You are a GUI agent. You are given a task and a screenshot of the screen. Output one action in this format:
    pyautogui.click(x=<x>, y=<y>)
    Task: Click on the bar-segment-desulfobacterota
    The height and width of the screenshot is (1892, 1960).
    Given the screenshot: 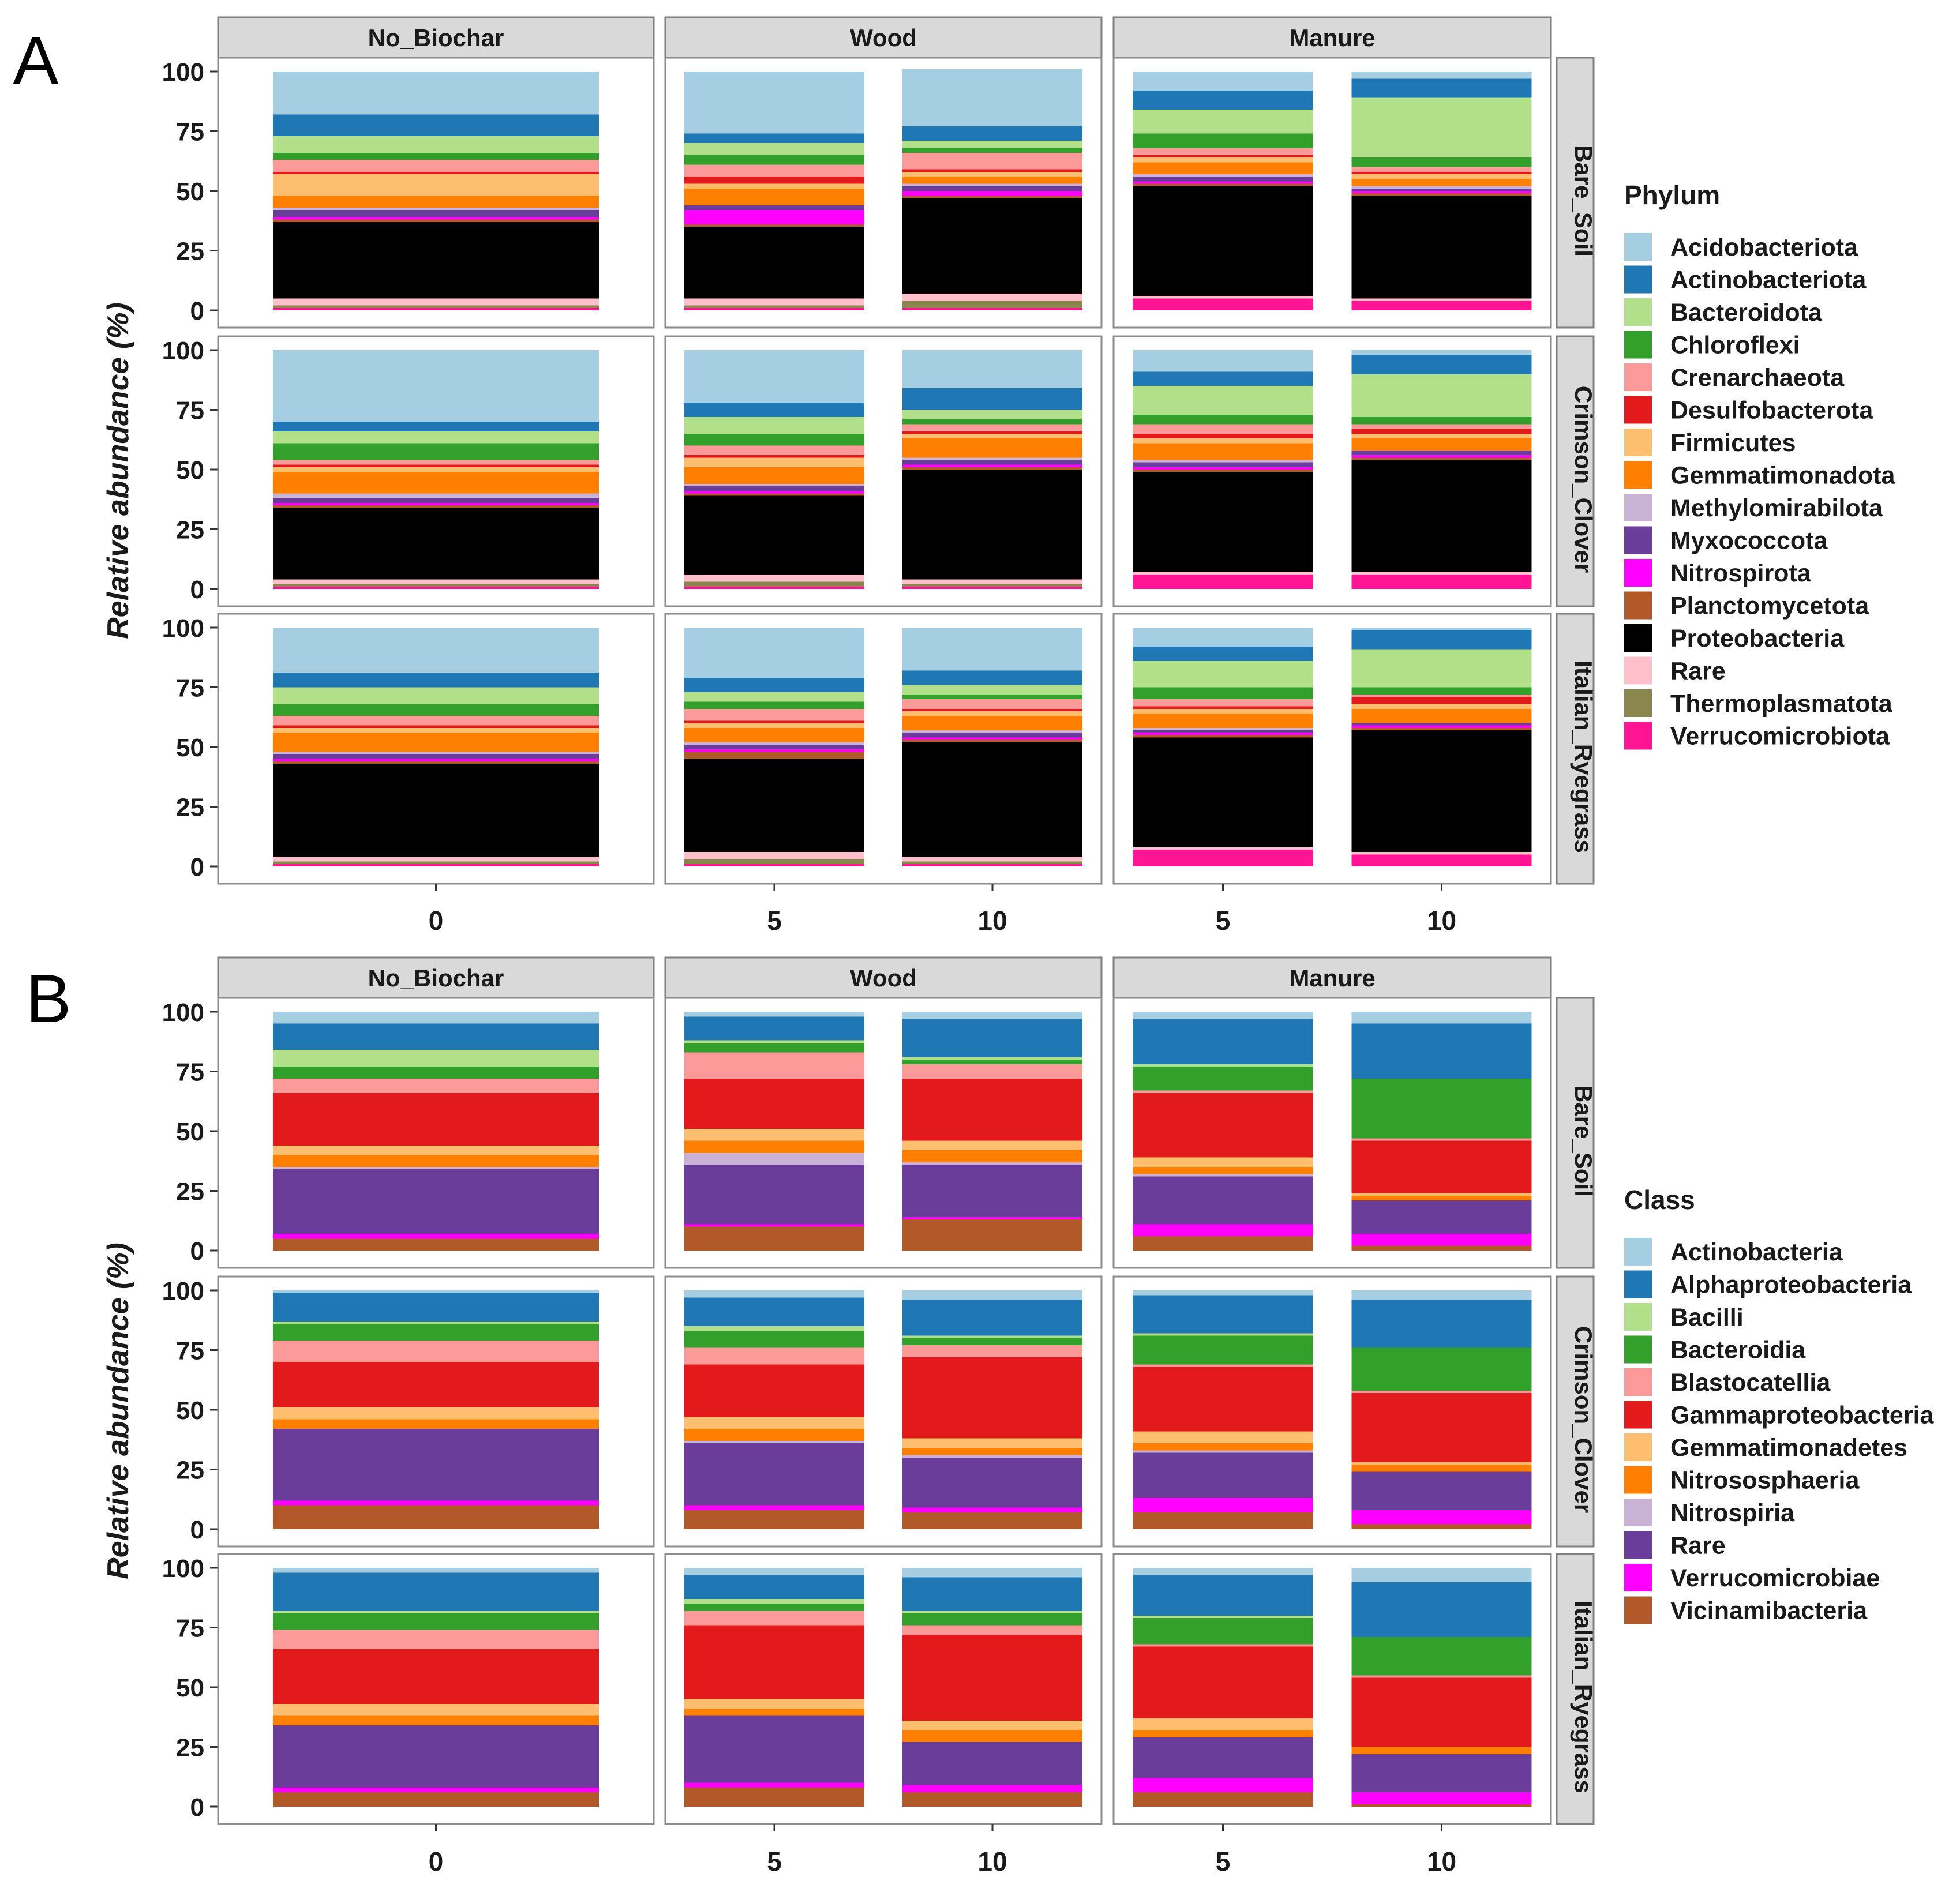 What is the action you would take?
    pyautogui.click(x=1223, y=436)
    